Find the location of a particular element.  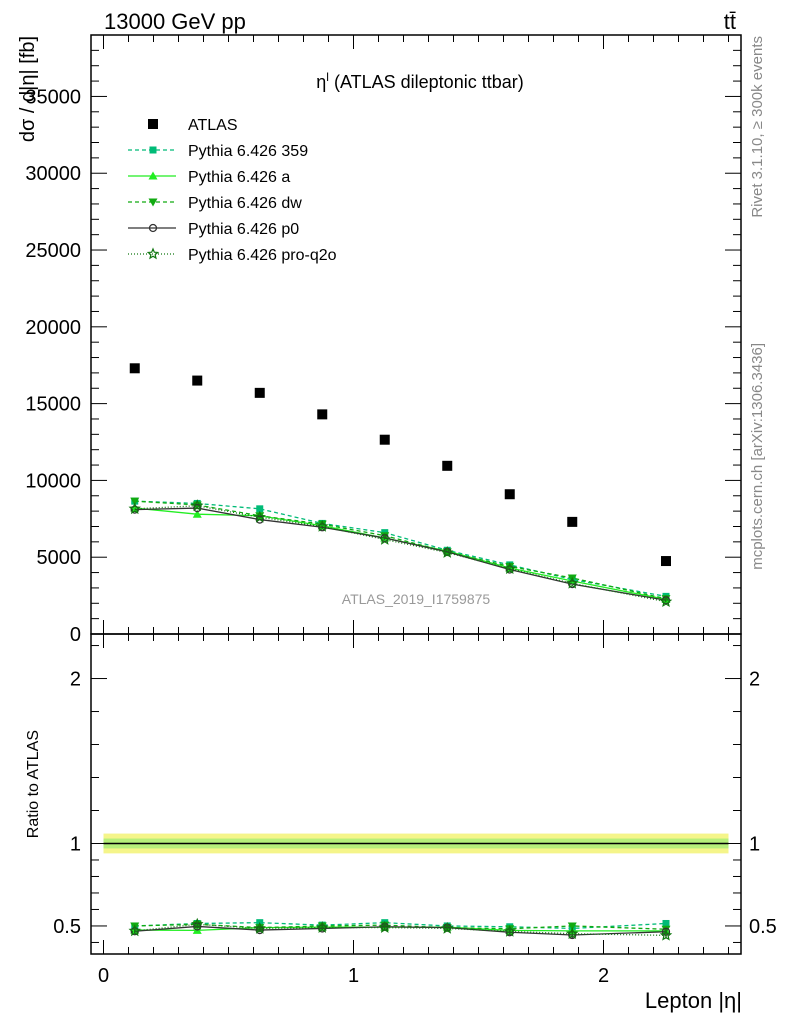

chart-title-main: η is located at coordinates (321, 82).